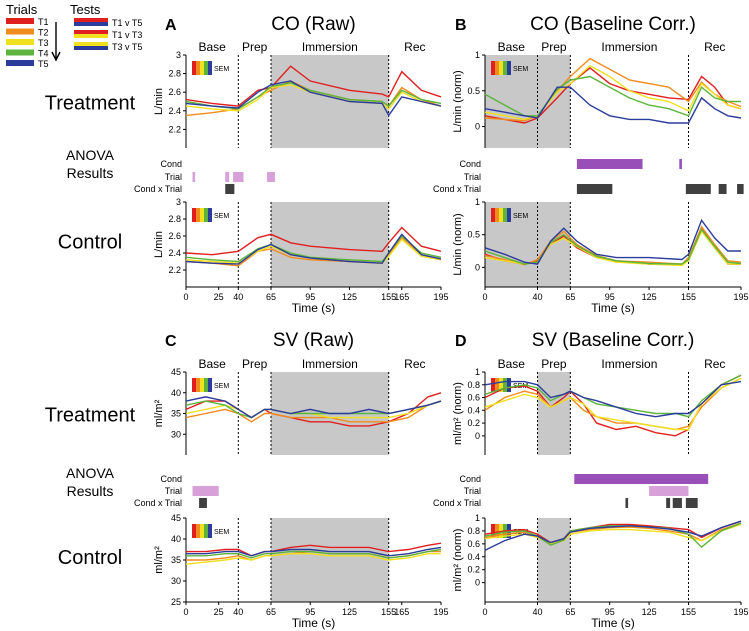 This screenshot has width=749, height=631. Describe the element at coordinates (178, 202) in the screenshot. I see `y-tick-label: 3` at that location.